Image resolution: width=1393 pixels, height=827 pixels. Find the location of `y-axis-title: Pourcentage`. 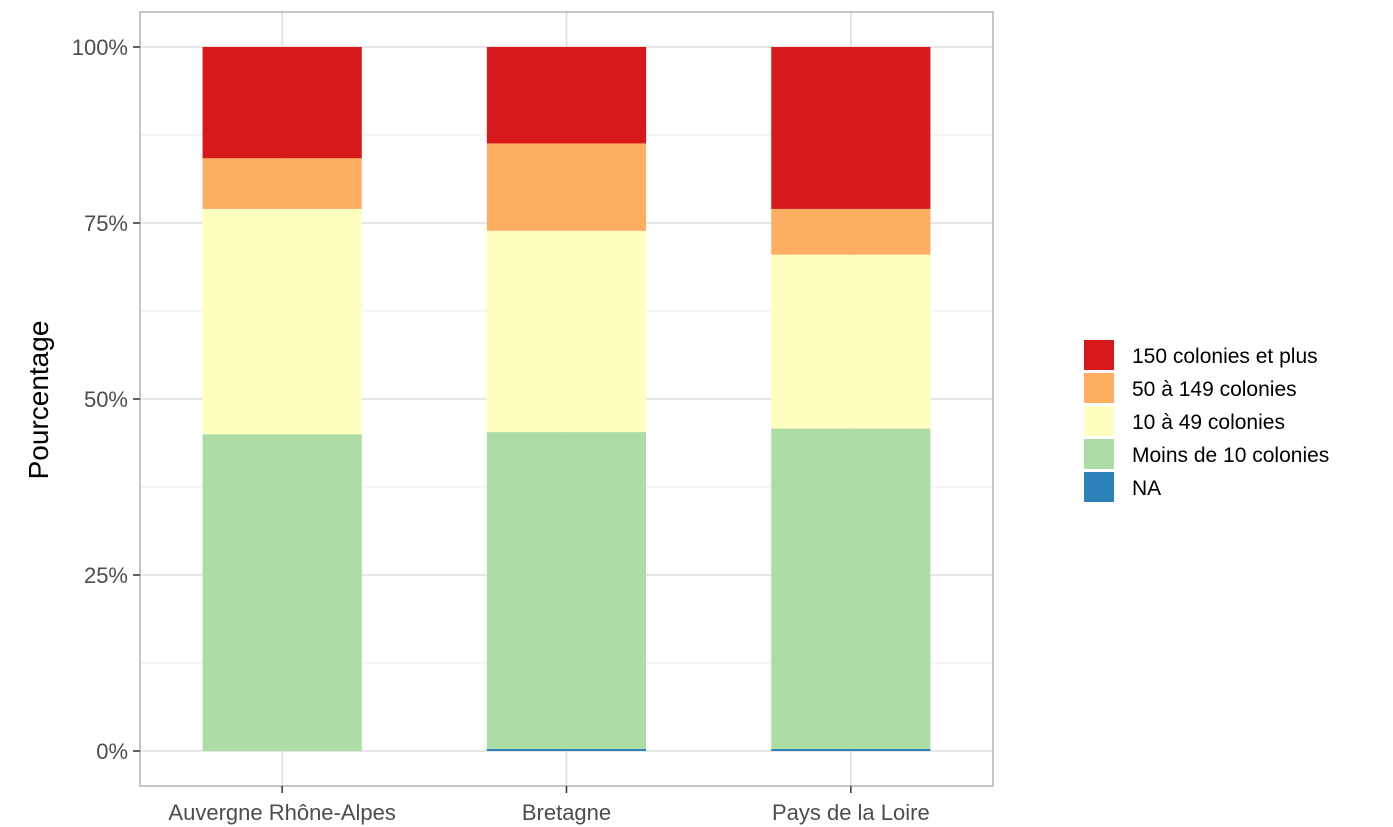

y-axis-title: Pourcentage is located at coordinates (38, 400).